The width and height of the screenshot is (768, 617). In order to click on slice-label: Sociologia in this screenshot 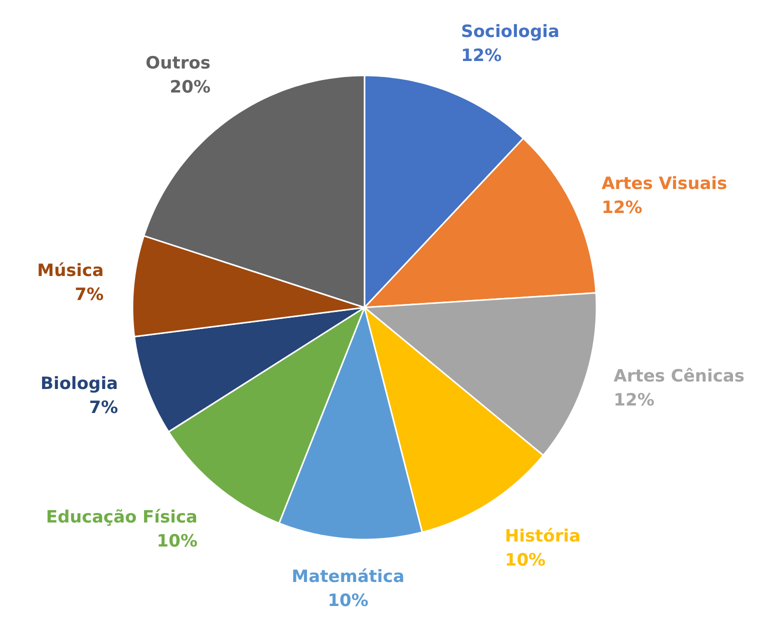, I will do `click(510, 32)`.